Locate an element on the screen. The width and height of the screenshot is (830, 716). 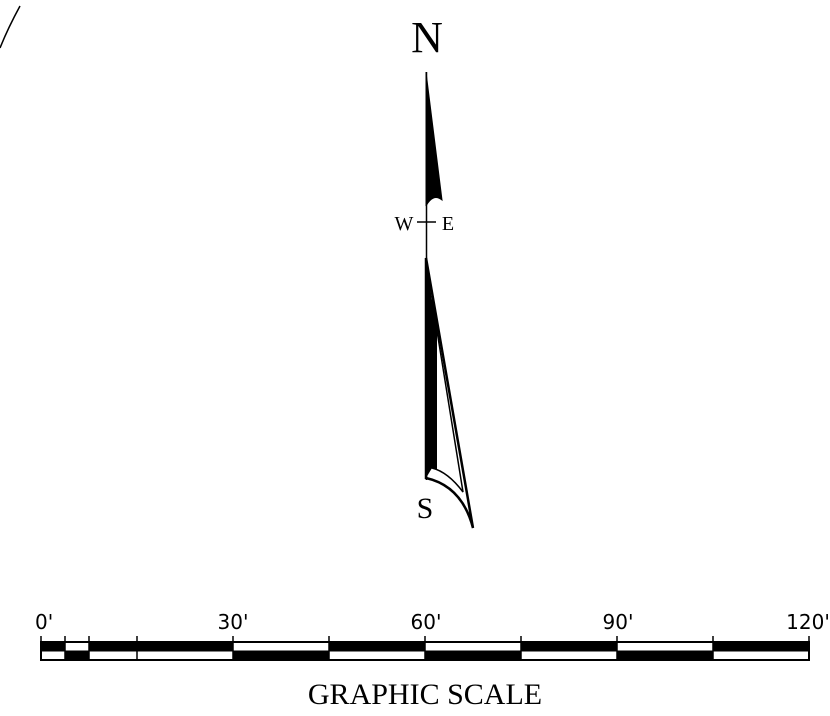
south-blade-left-edge is located at coordinates (429, 368).